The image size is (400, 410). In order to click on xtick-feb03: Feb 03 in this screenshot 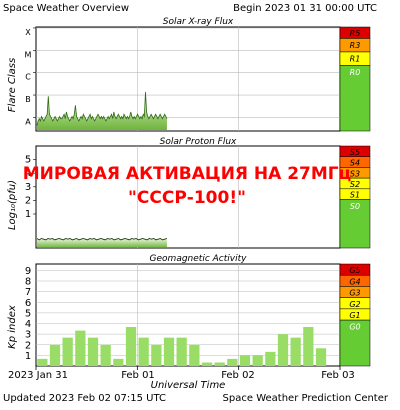, I will do `click(338, 375)`.